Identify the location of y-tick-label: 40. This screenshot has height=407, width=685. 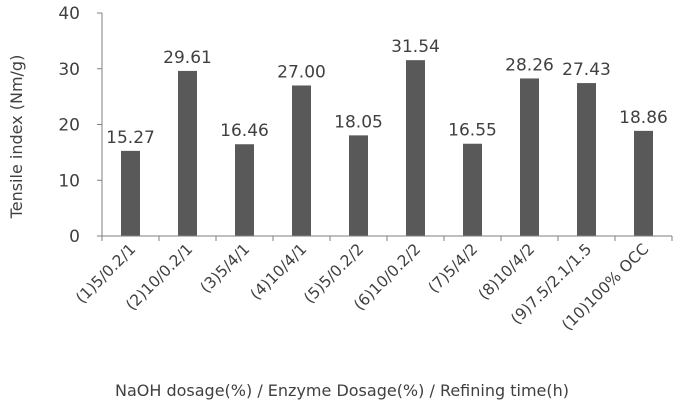
(69, 14).